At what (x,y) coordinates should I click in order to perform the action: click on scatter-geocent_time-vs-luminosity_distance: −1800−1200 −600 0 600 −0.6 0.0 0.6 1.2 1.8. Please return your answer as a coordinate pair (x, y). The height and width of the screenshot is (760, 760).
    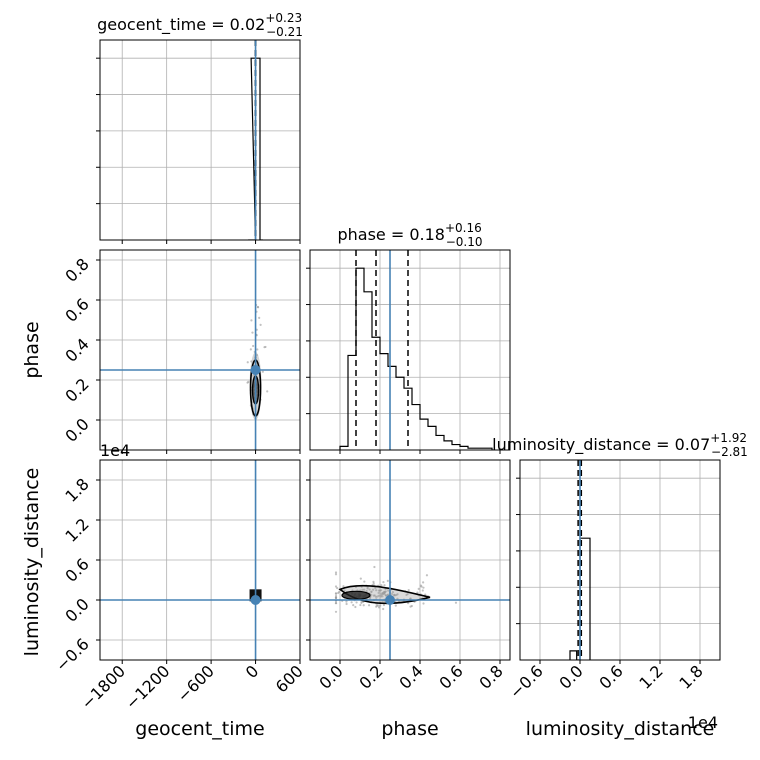
    Looking at the image, I should click on (179, 586).